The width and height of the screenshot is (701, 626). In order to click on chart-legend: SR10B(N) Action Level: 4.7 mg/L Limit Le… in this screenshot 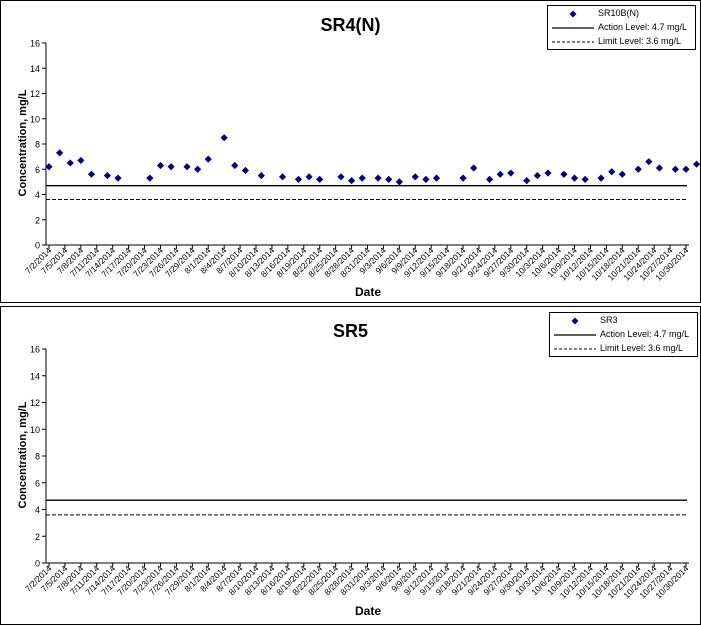, I will do `click(621, 27)`.